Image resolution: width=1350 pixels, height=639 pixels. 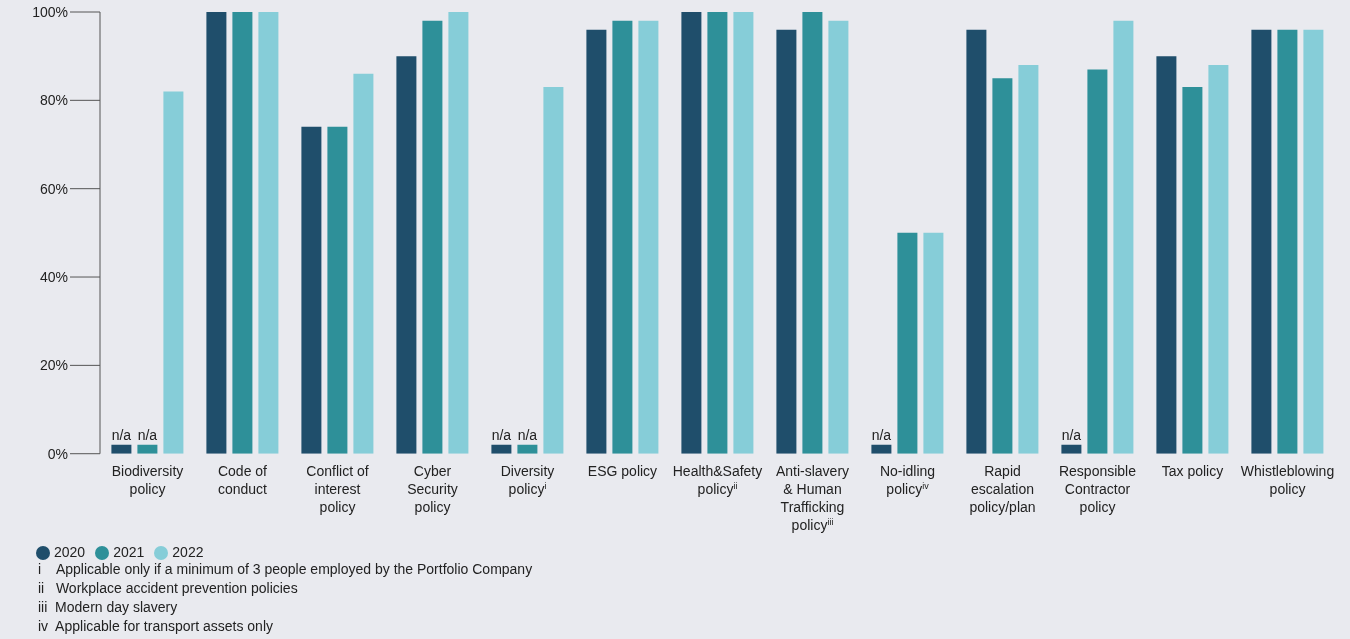 I want to click on x-tick-label: Cyber Security policy, so click(x=432, y=488).